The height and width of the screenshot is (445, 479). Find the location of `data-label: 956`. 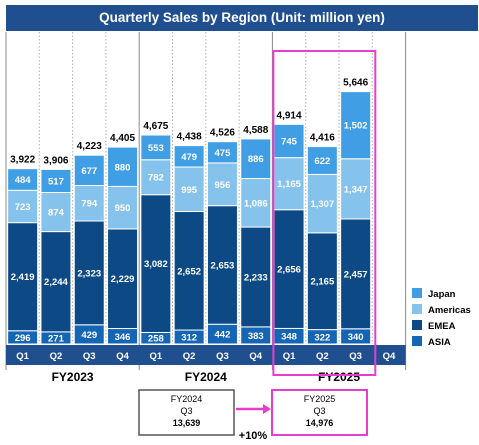

data-label: 956 is located at coordinates (223, 185).